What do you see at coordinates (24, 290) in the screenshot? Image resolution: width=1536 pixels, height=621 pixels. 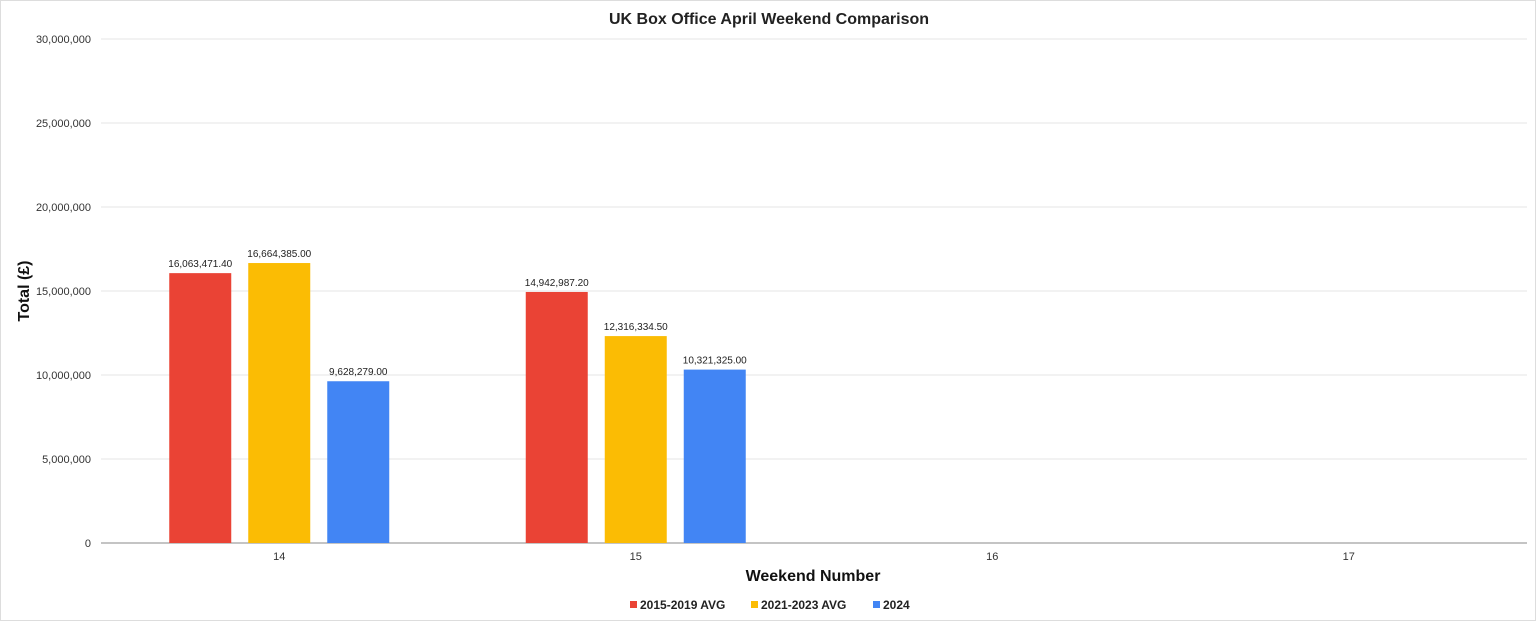 I see `y-axis-label: Total (£)` at bounding box center [24, 290].